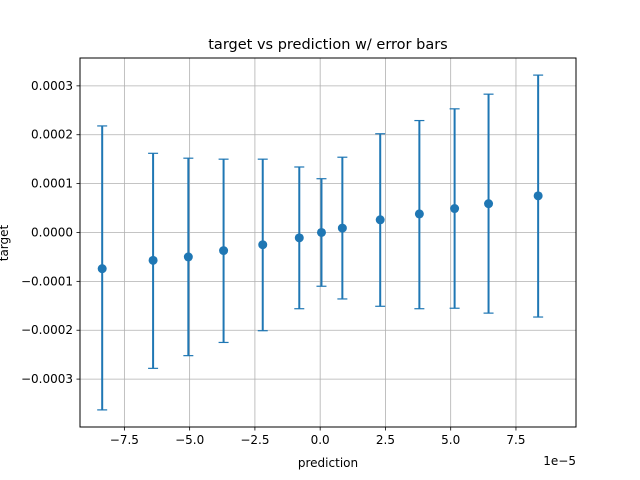 Image resolution: width=640 pixels, height=480 pixels. What do you see at coordinates (47, 379) in the screenshot?
I see `y-tick-label: −0.0003` at bounding box center [47, 379].